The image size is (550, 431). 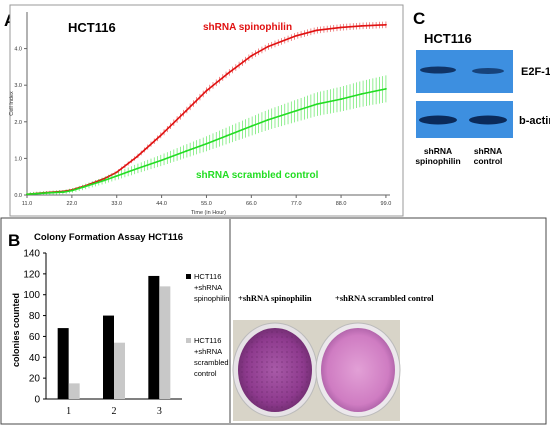 I want to click on line-x-tick-label: 11.0, so click(x=27, y=204).